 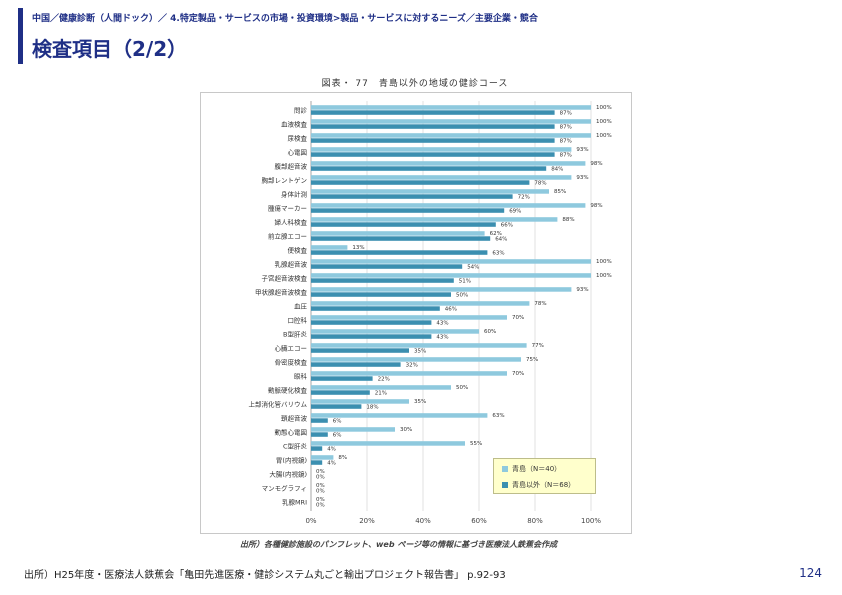 I want to click on data-label-series-1: 50%, so click(x=462, y=388).